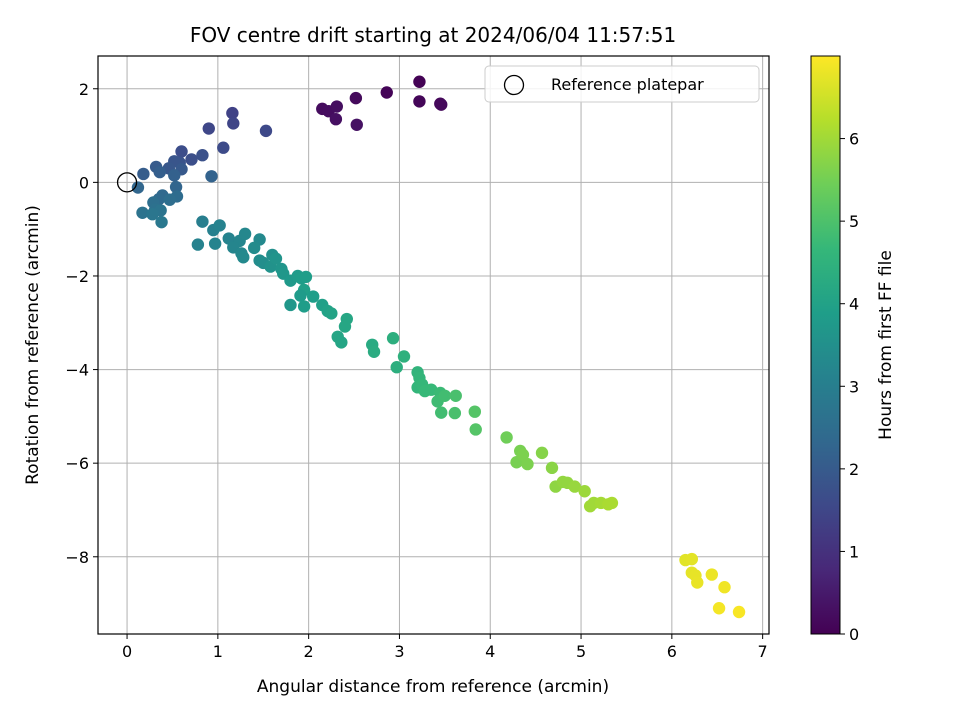 This screenshot has height=720, width=960. Describe the element at coordinates (445, 647) in the screenshot. I see `x-axis-ticks: 0 1 2 3 4 5 6 7` at that location.